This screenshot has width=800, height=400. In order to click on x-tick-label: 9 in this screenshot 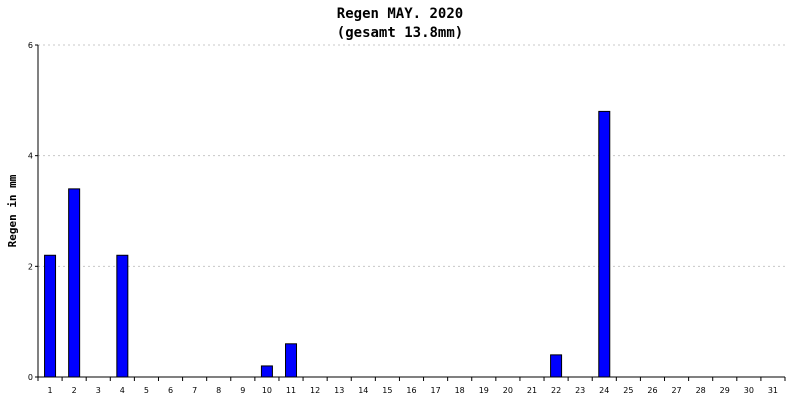, I will do `click(242, 390)`.